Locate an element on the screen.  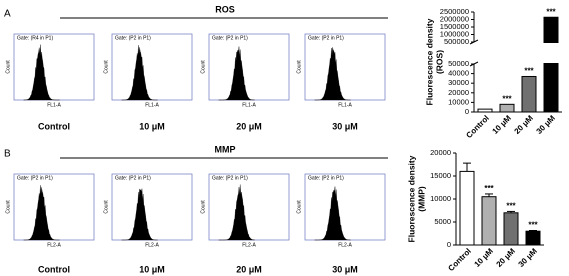
panel-label: B is located at coordinates (7, 154).